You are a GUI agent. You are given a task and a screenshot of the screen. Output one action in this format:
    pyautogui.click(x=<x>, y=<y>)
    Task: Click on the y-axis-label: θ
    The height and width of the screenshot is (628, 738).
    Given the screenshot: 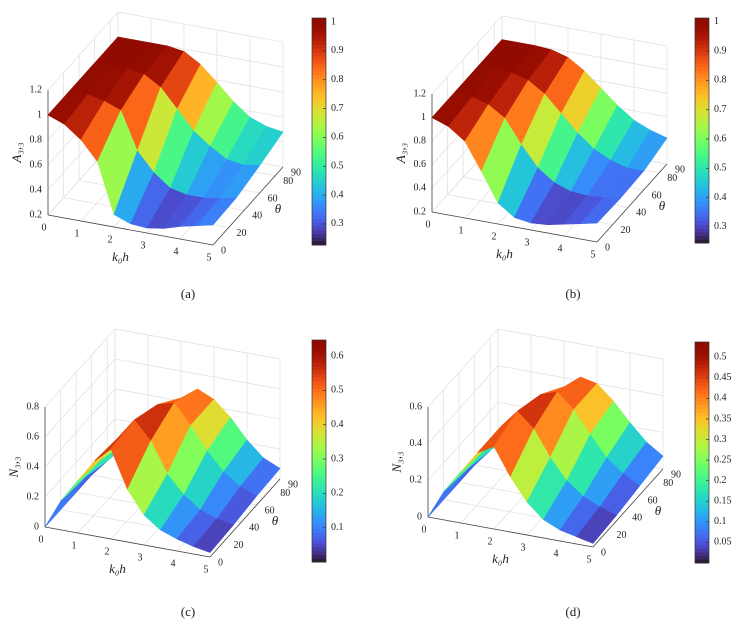 What is the action you would take?
    pyautogui.click(x=658, y=510)
    